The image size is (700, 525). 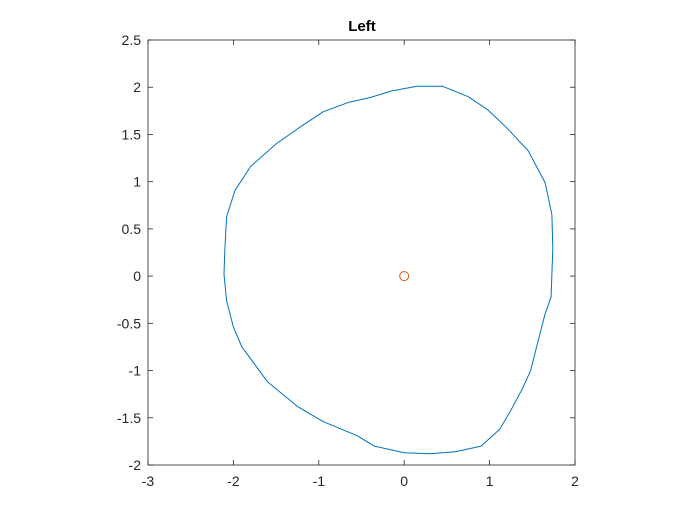 I want to click on x-tick-label: 0, so click(x=404, y=481).